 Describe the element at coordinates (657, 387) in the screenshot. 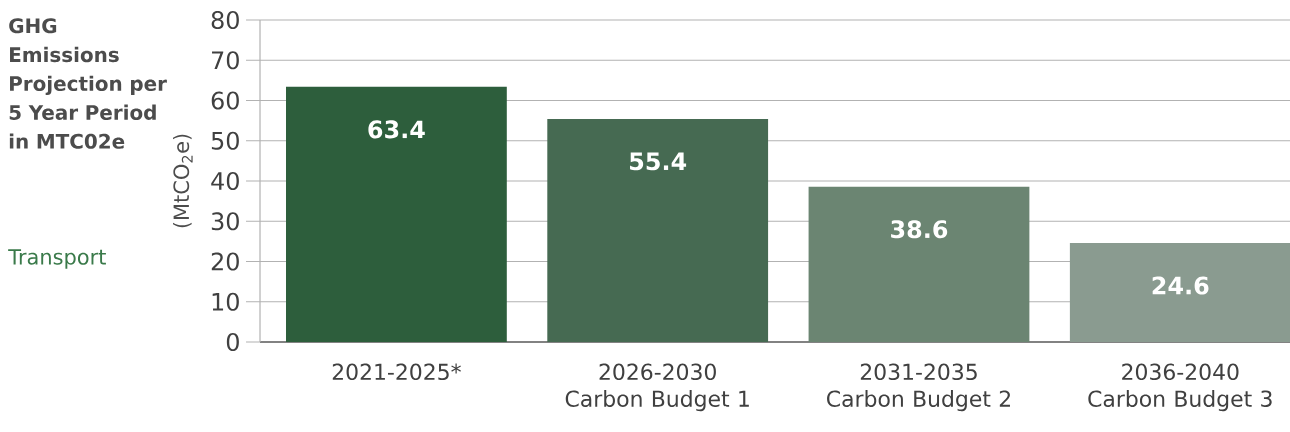

I see `x-tick-label: 2026-2030 Carbon Budget 1` at that location.